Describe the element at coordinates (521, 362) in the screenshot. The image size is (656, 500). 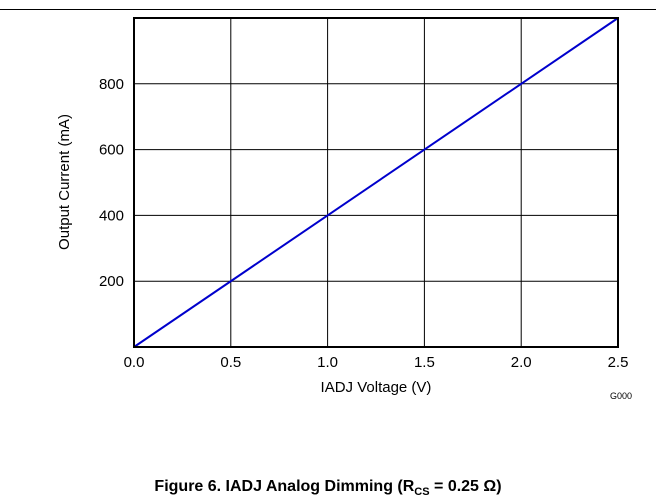
I see `x-tick-label: 2.0` at that location.